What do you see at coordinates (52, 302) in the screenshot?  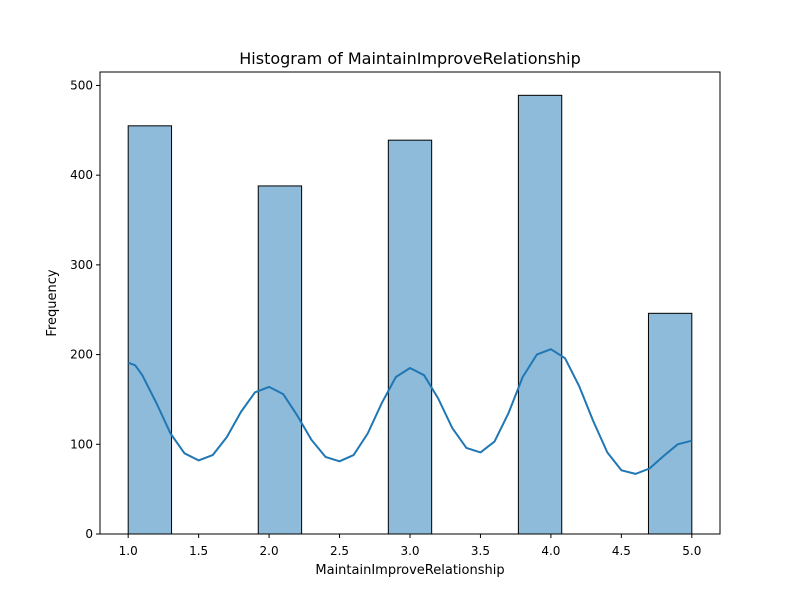 I see `y-axis-label: Frequency` at bounding box center [52, 302].